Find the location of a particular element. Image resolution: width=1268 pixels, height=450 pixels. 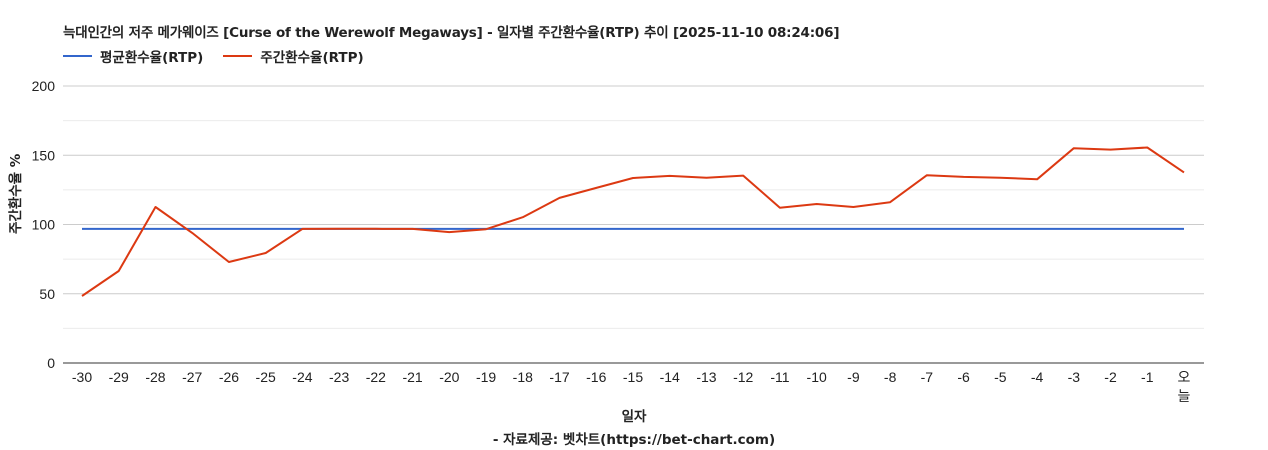

x-tick-label: -28 is located at coordinates (155, 377).